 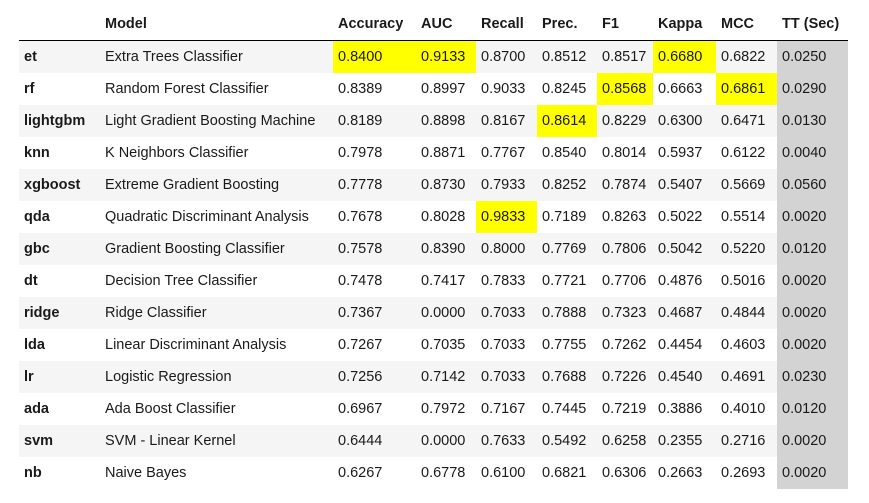 I want to click on accuracy-cell: 0.8189, so click(x=374, y=121).